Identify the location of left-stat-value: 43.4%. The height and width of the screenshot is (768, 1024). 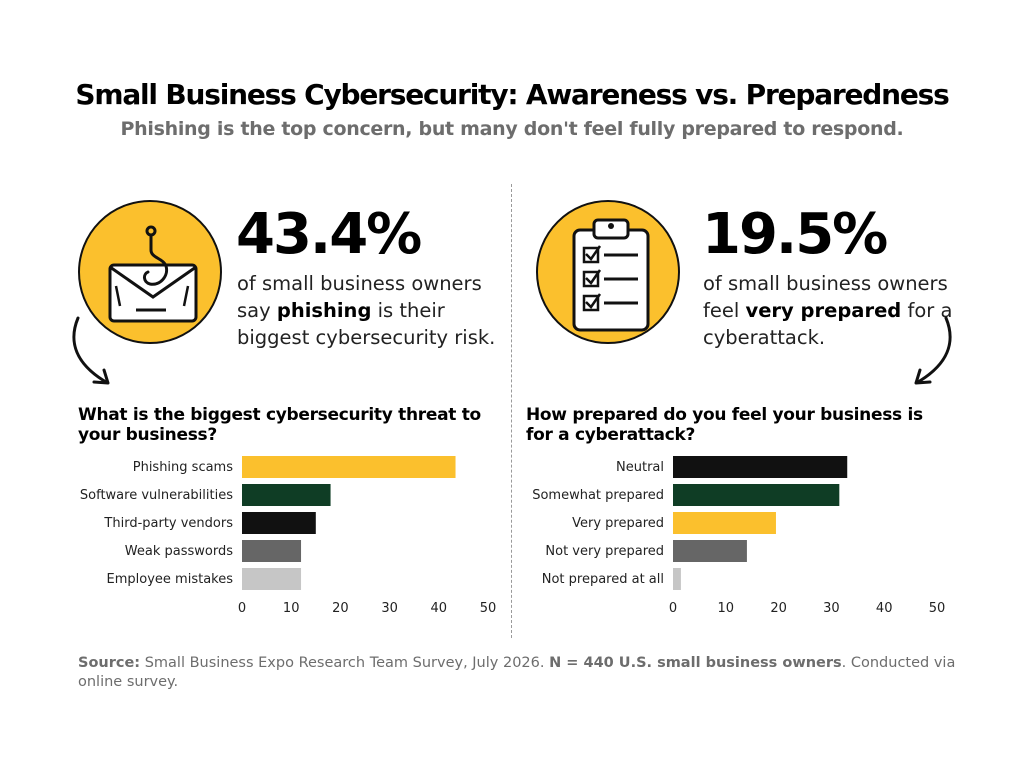
(329, 234).